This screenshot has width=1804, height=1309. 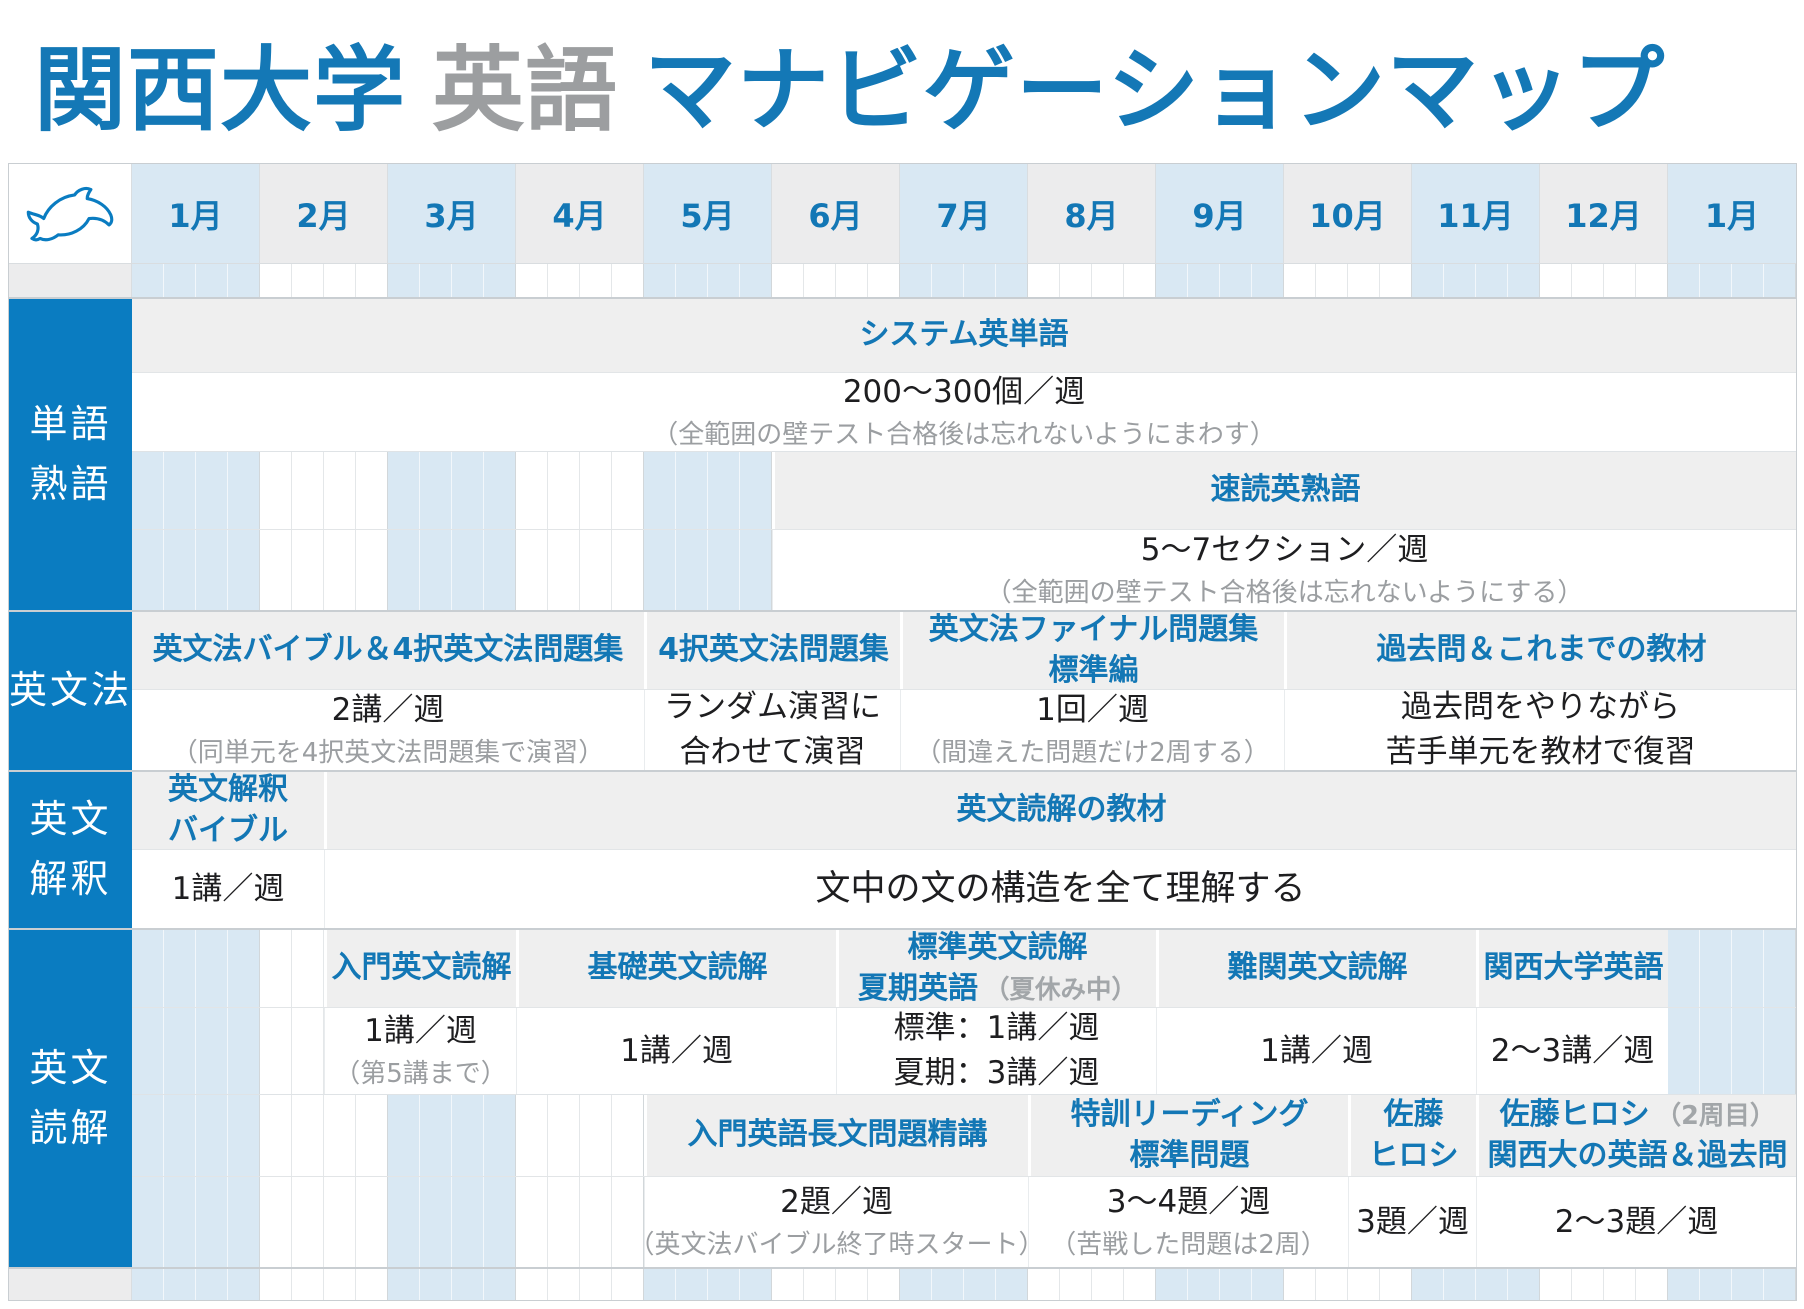 I want to click on page-title: 関西大学 英語 マナビゲーションマップ, so click(x=902, y=81).